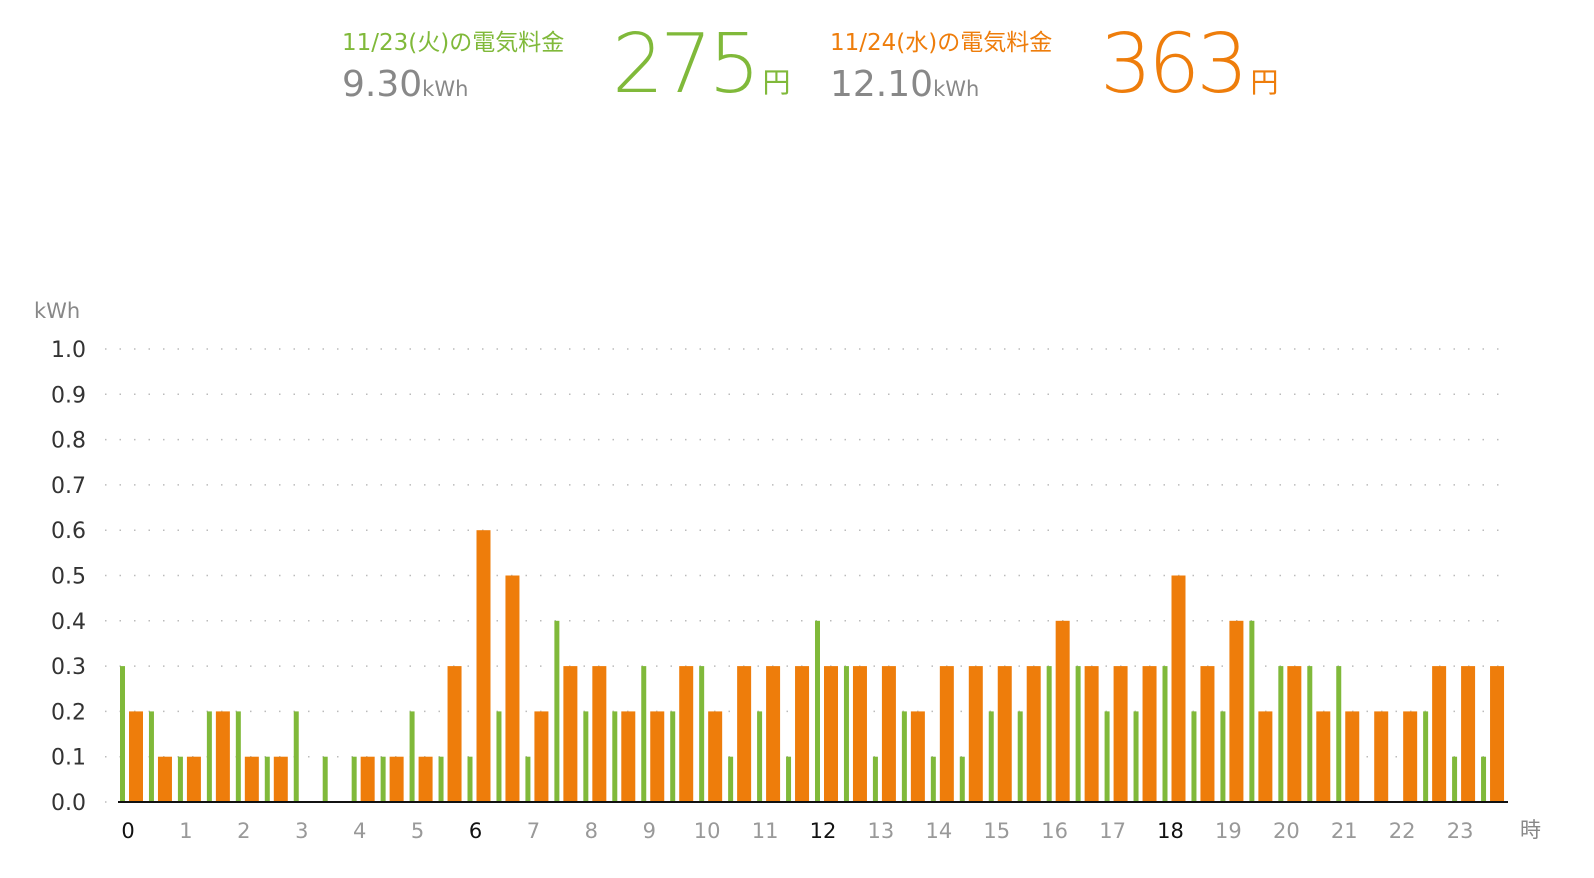 The height and width of the screenshot is (878, 1594). I want to click on x-tick-label: 5, so click(417, 831).